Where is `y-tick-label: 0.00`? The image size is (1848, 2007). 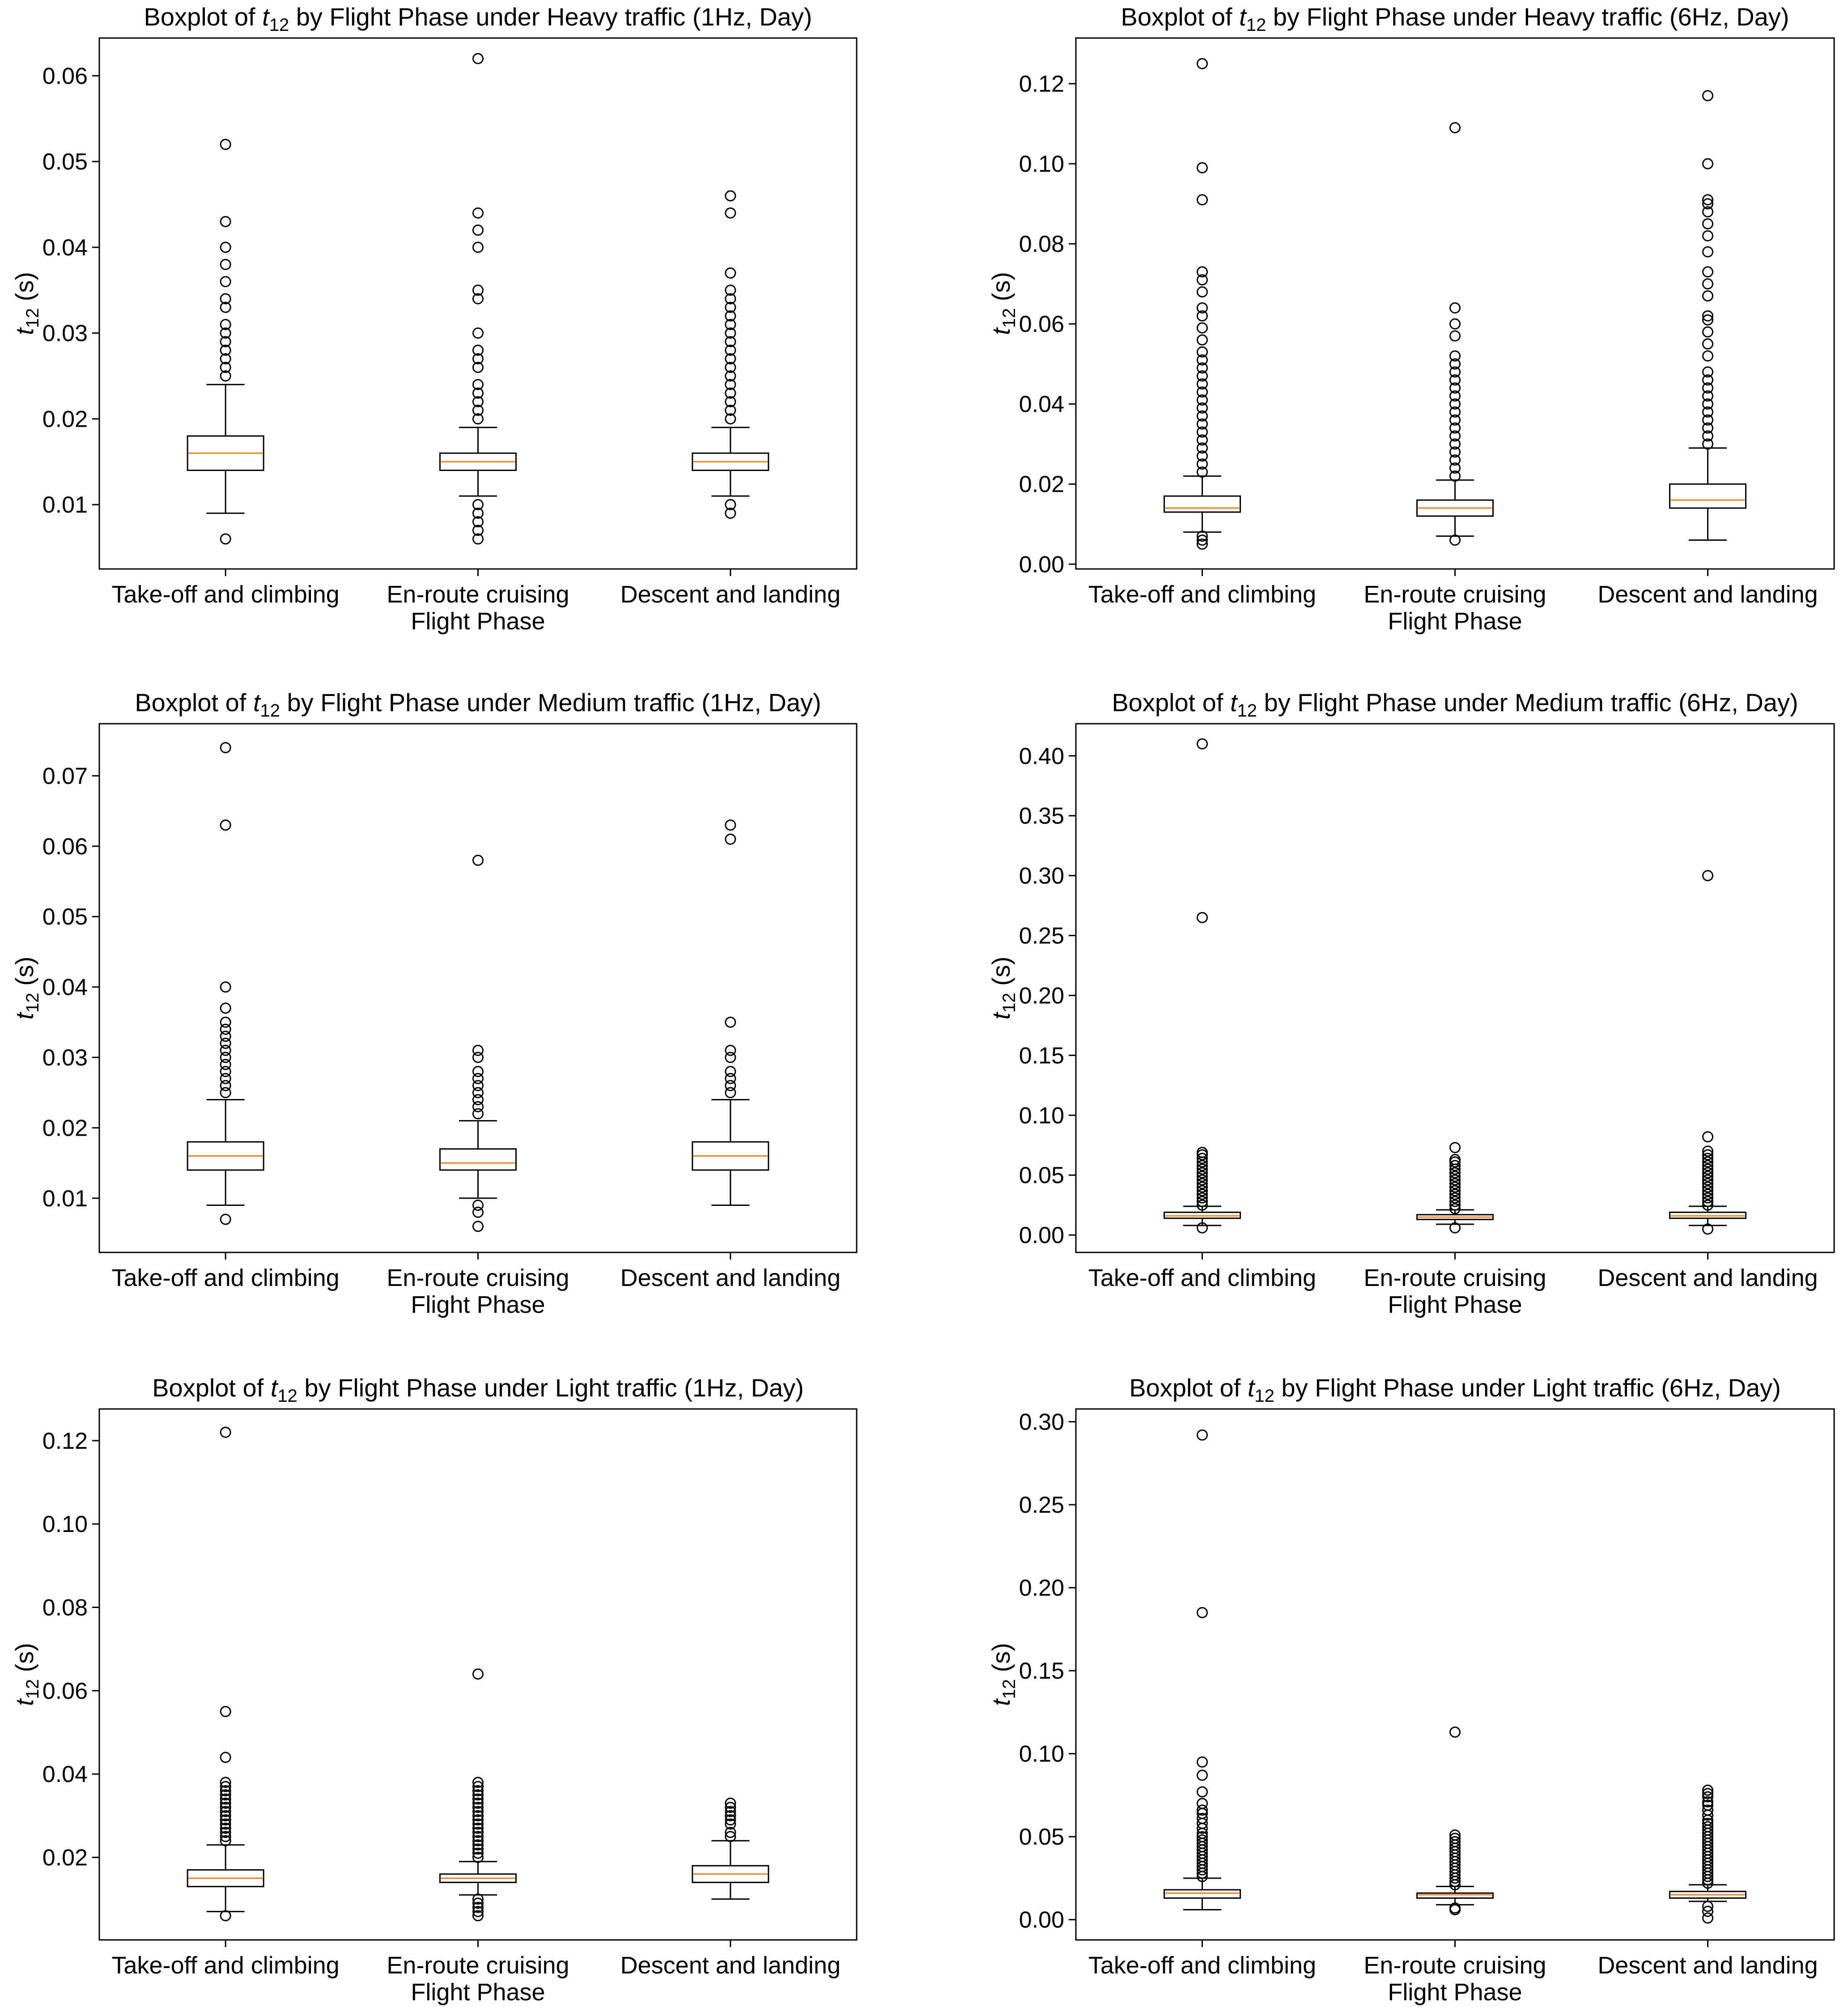 y-tick-label: 0.00 is located at coordinates (1041, 1920).